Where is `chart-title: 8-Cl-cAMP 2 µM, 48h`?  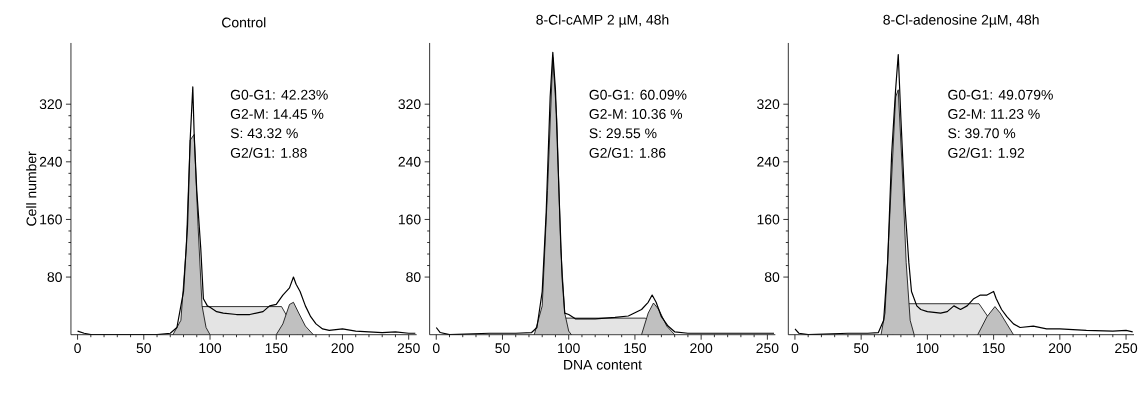 chart-title: 8-Cl-cAMP 2 µM, 48h is located at coordinates (602, 21).